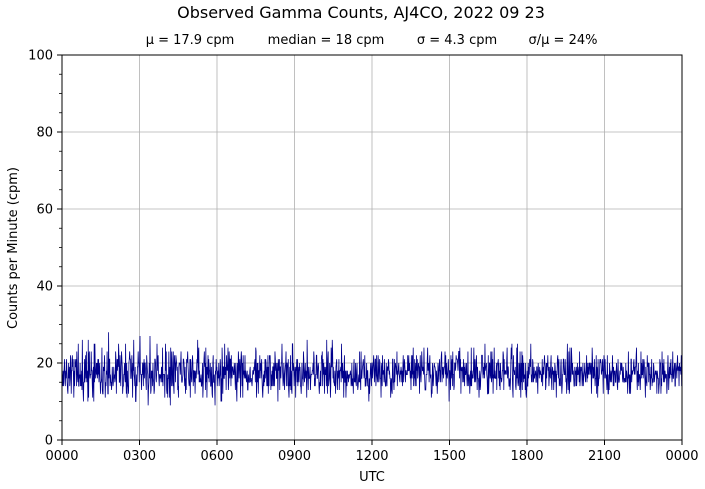 The width and height of the screenshot is (705, 489). What do you see at coordinates (449, 456) in the screenshot?
I see `x-tick-label-5: 1500` at bounding box center [449, 456].